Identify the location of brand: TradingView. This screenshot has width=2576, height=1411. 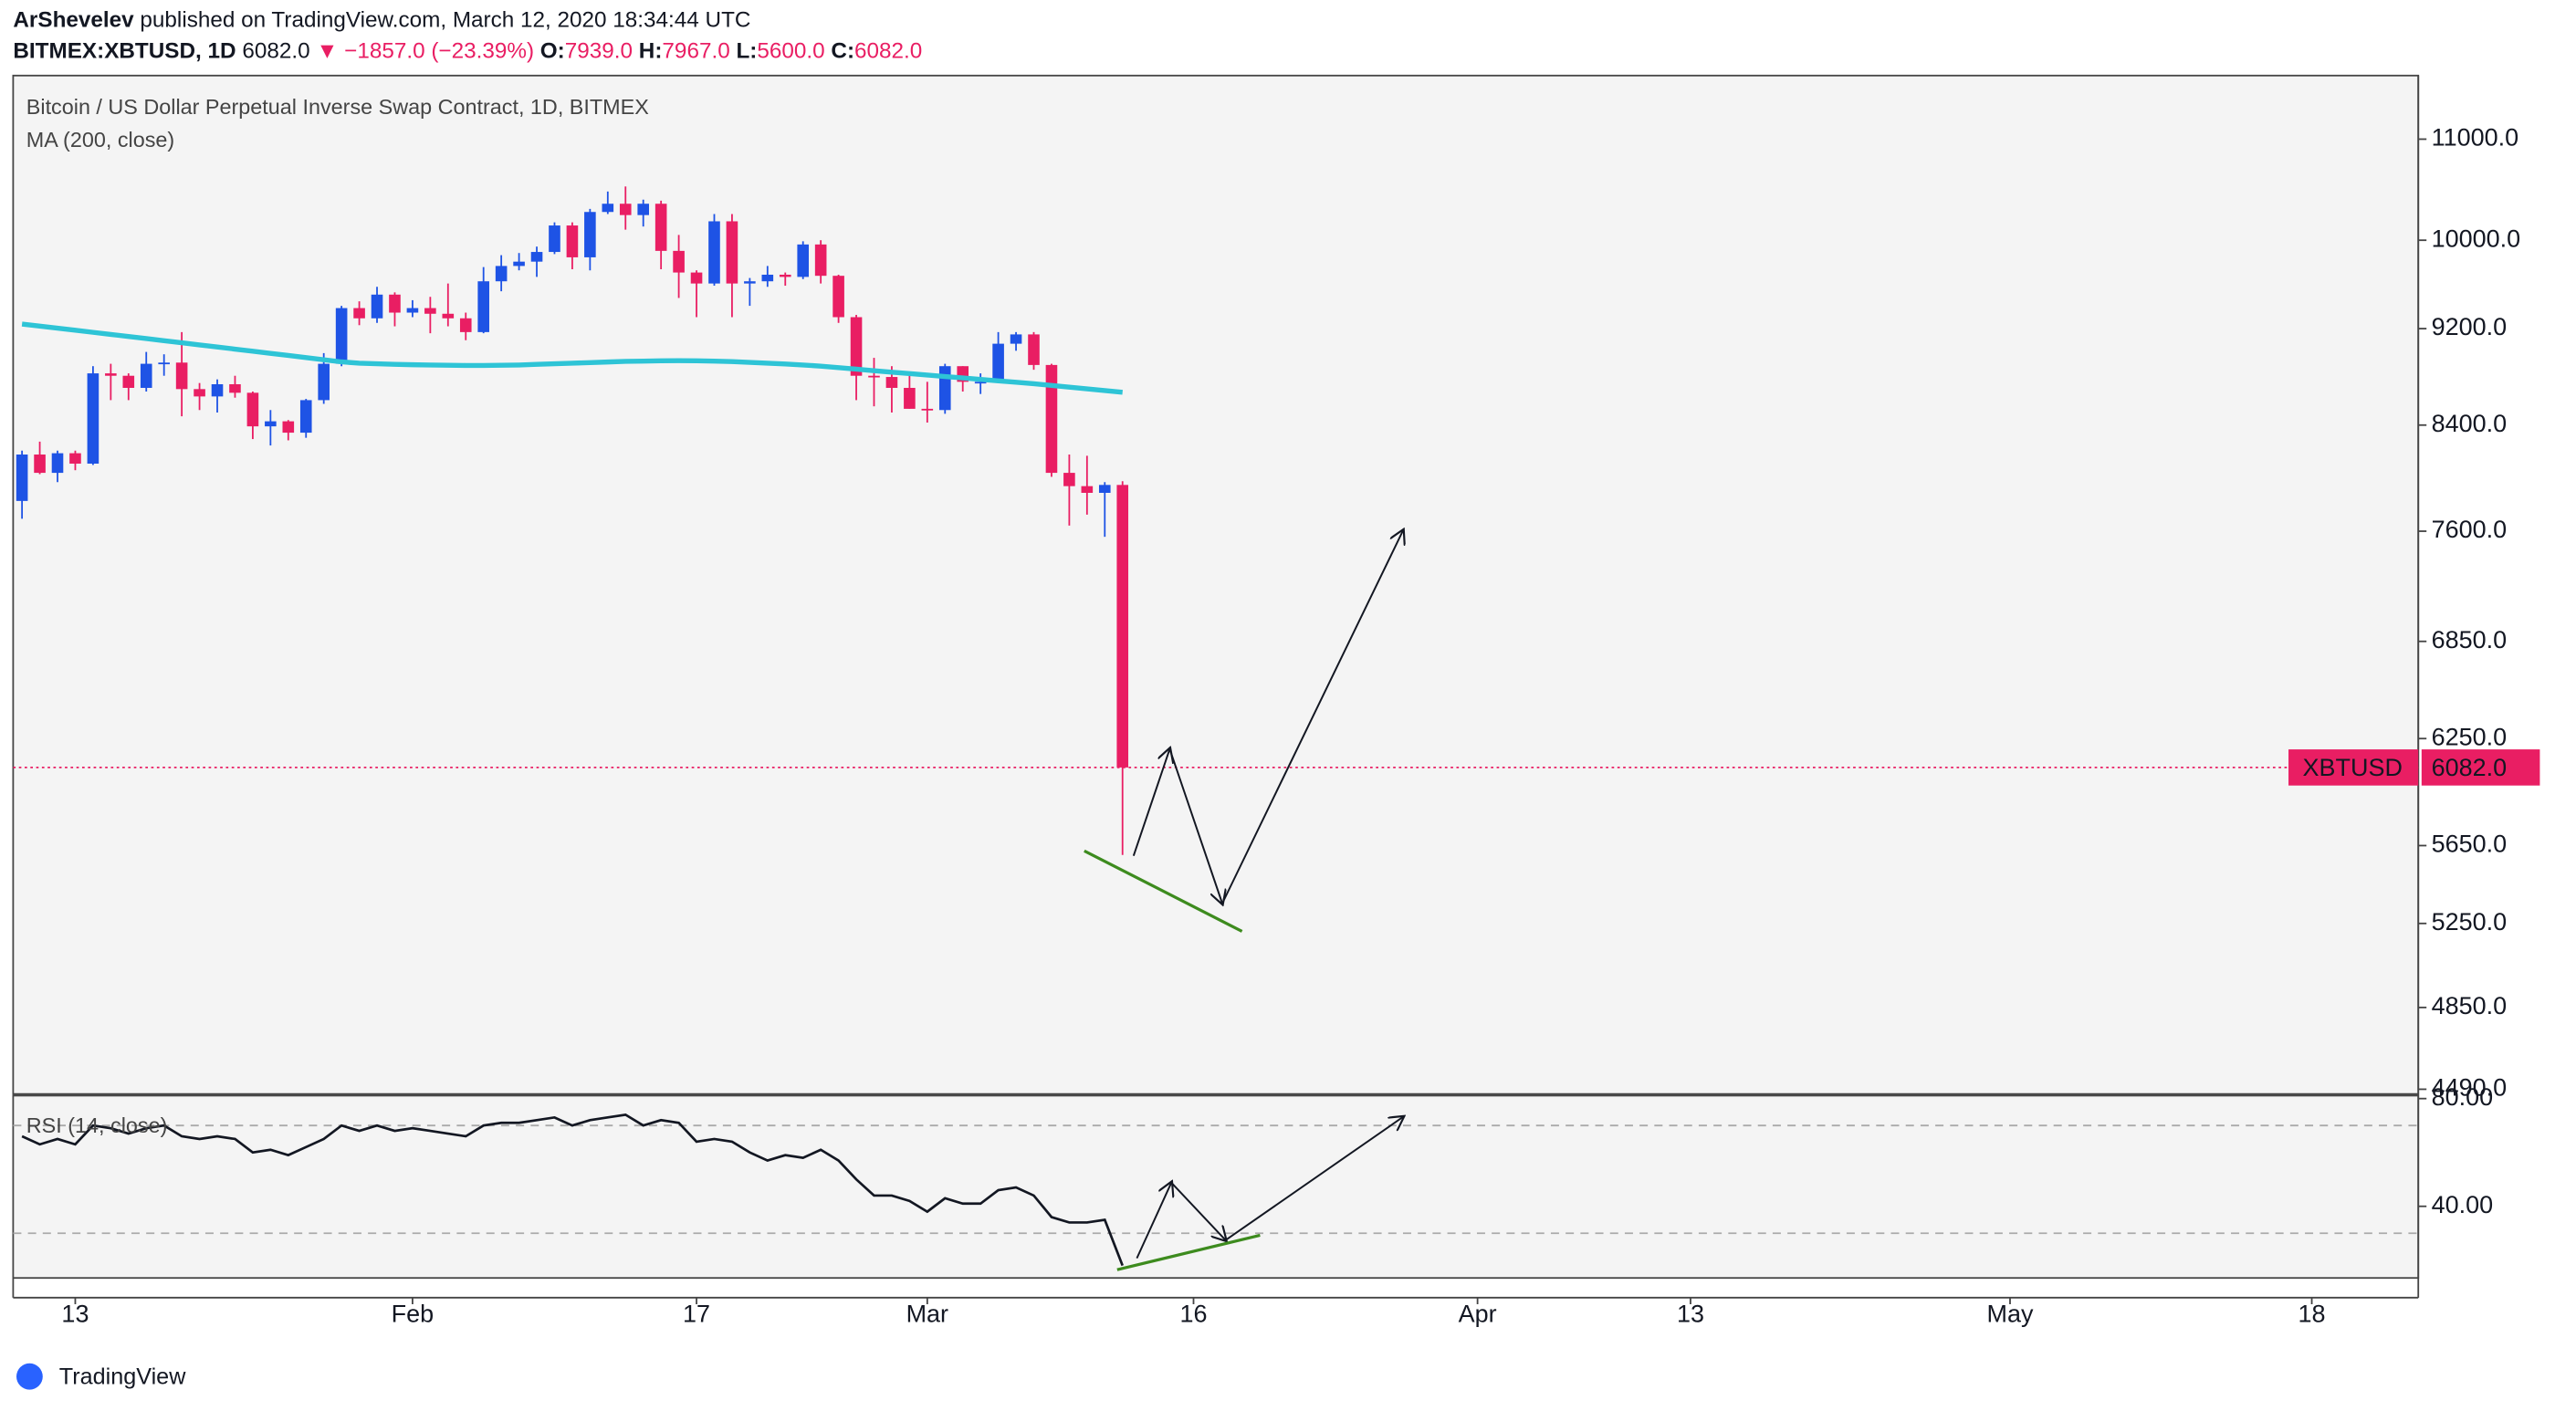
(123, 1377).